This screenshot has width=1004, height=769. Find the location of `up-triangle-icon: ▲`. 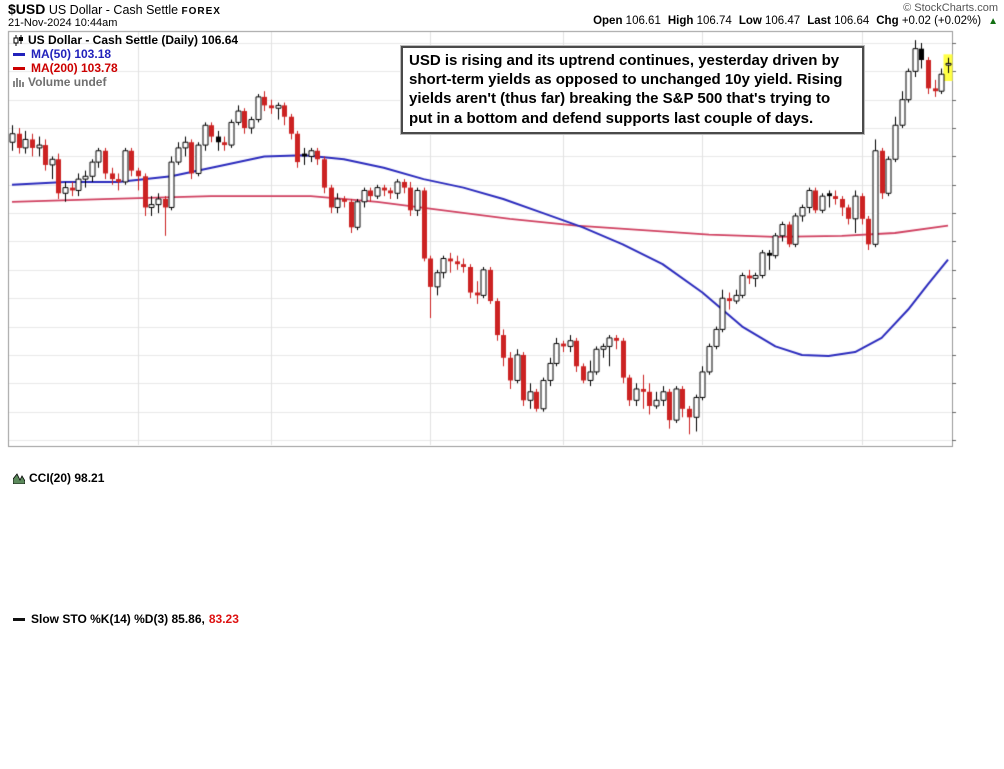

up-triangle-icon: ▲ is located at coordinates (993, 21).